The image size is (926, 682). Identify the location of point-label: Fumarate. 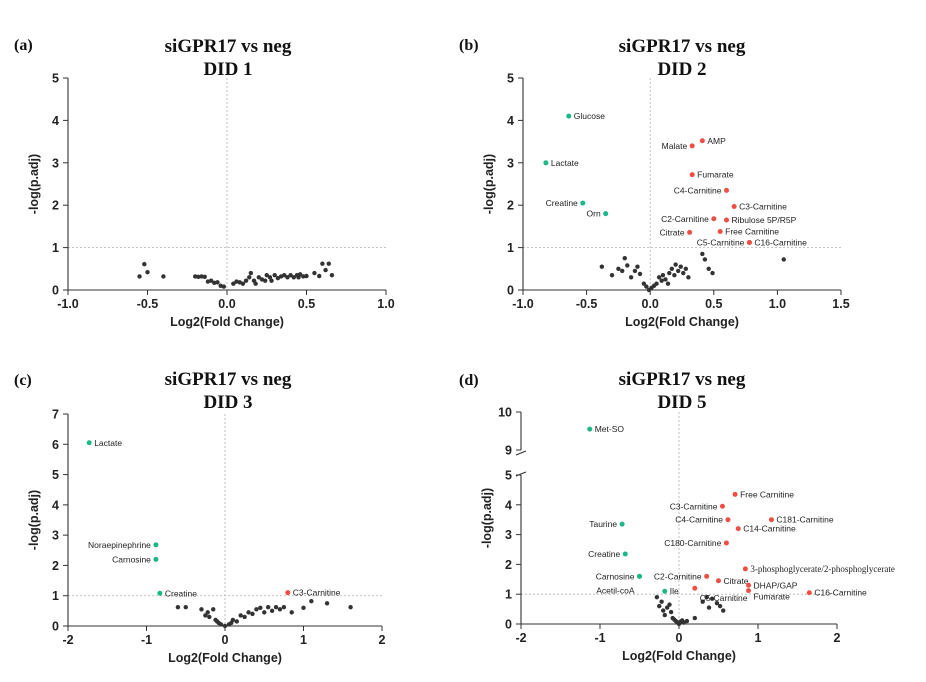
(772, 597).